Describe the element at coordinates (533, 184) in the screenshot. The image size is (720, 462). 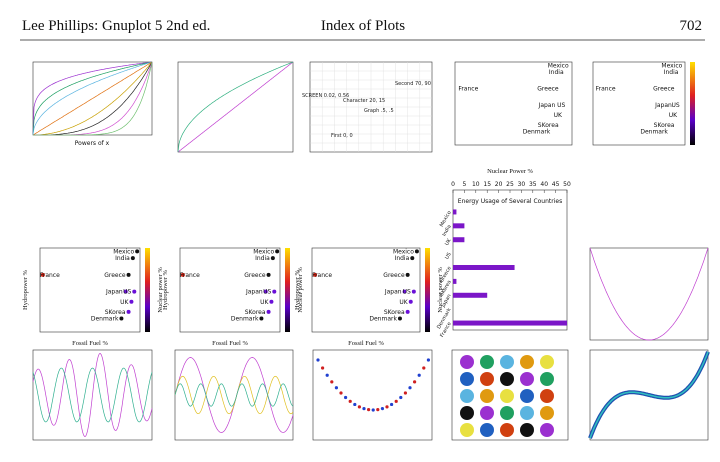
I see `x-tick-label: 35` at that location.